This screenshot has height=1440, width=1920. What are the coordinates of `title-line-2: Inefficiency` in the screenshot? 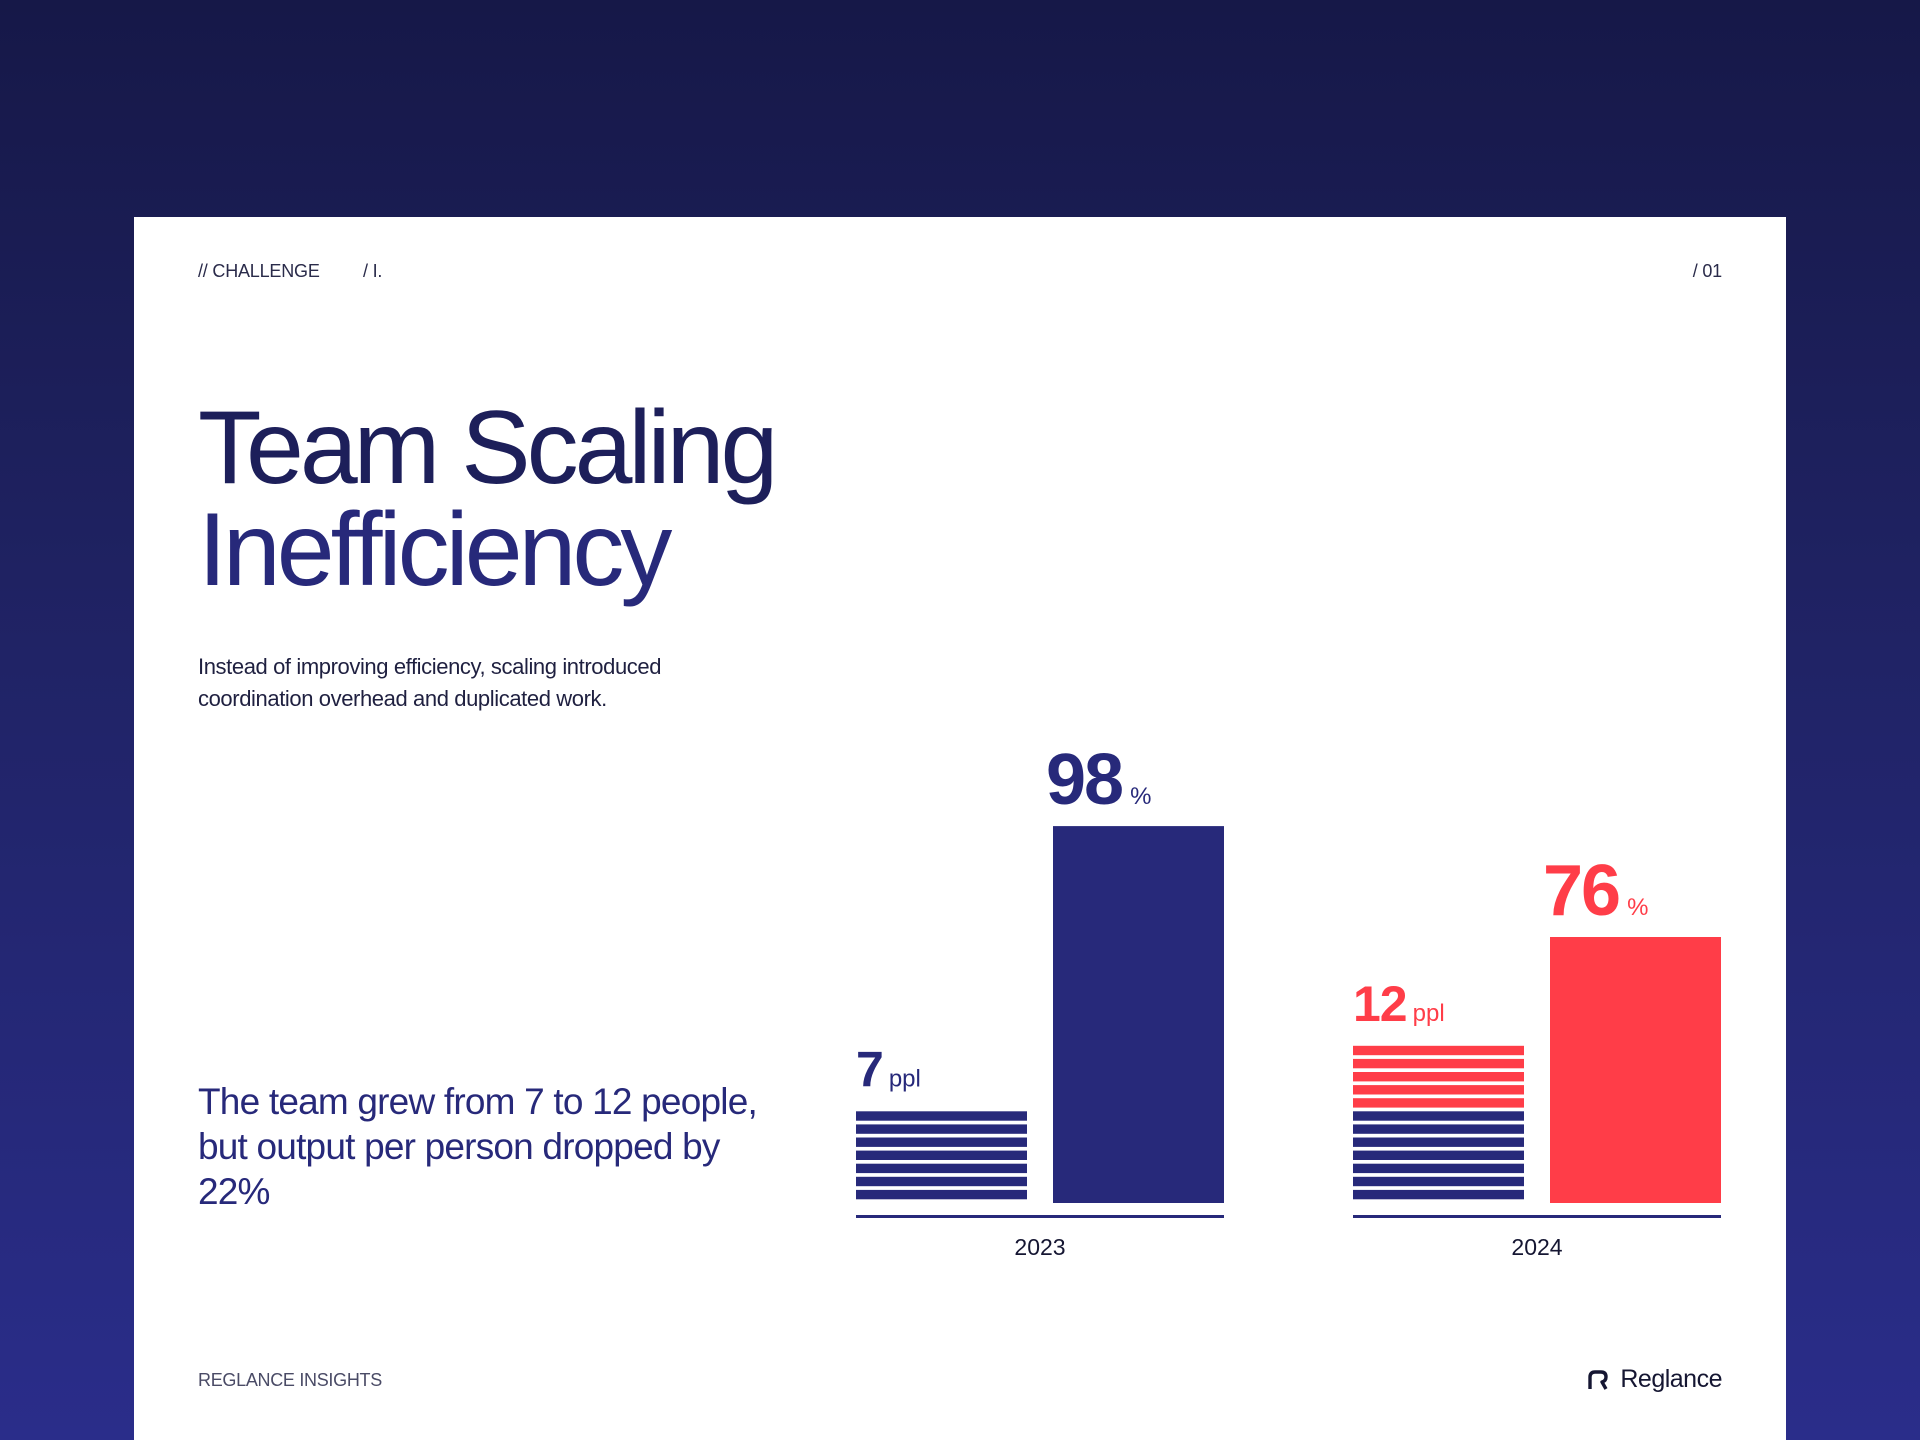 It's located at (435, 550).